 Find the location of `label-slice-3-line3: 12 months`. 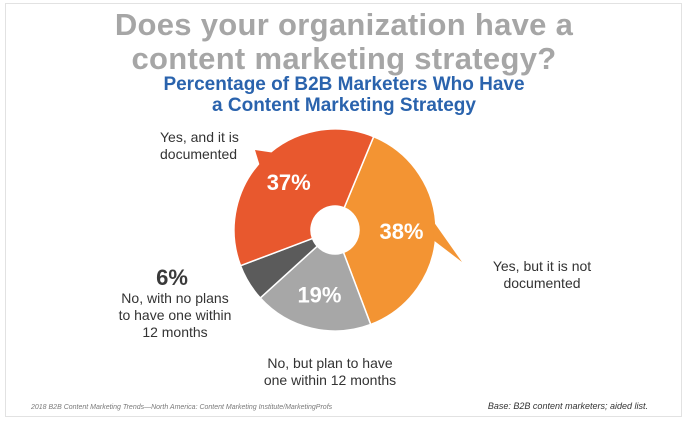

label-slice-3-line3: 12 months is located at coordinates (175, 332).